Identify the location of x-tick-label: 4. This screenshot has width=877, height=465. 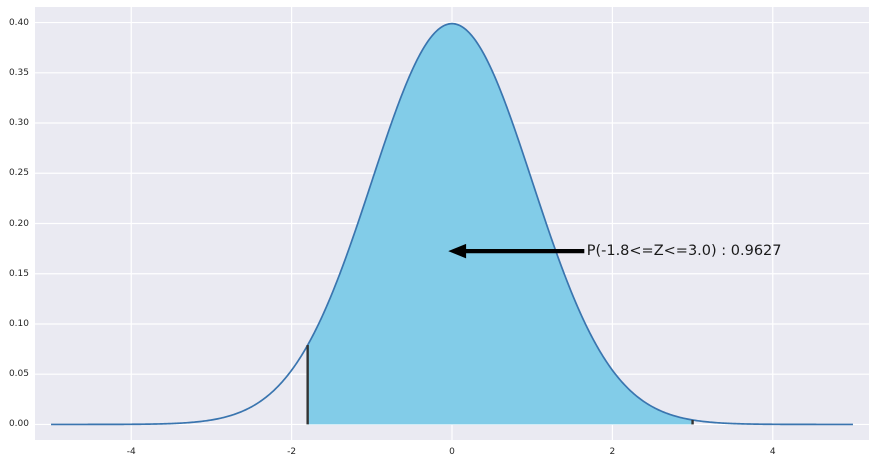
(772, 452).